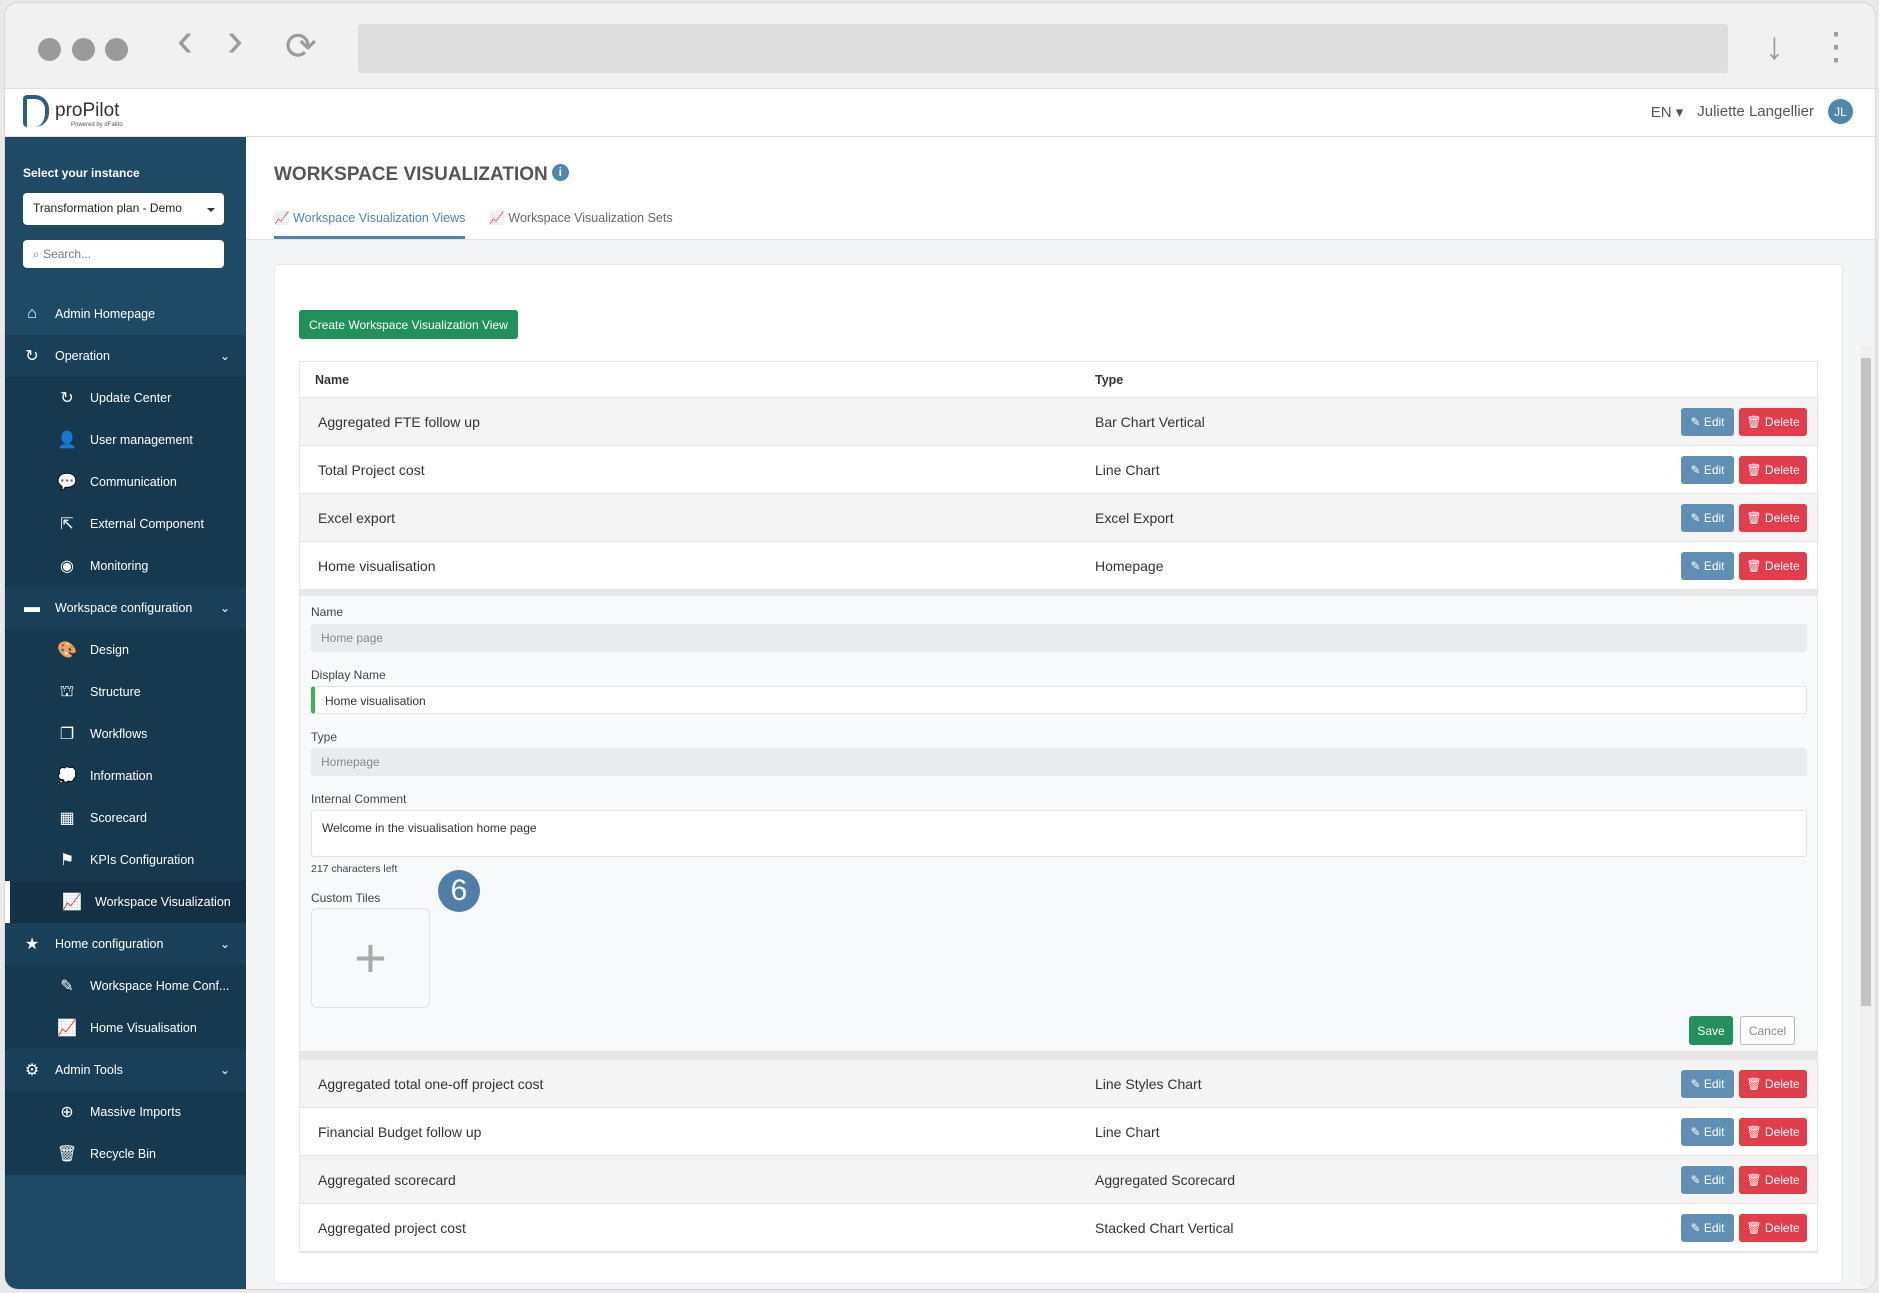 This screenshot has width=1879, height=1293. Describe the element at coordinates (67, 398) in the screenshot. I see `refresh-icon: ↻` at that location.